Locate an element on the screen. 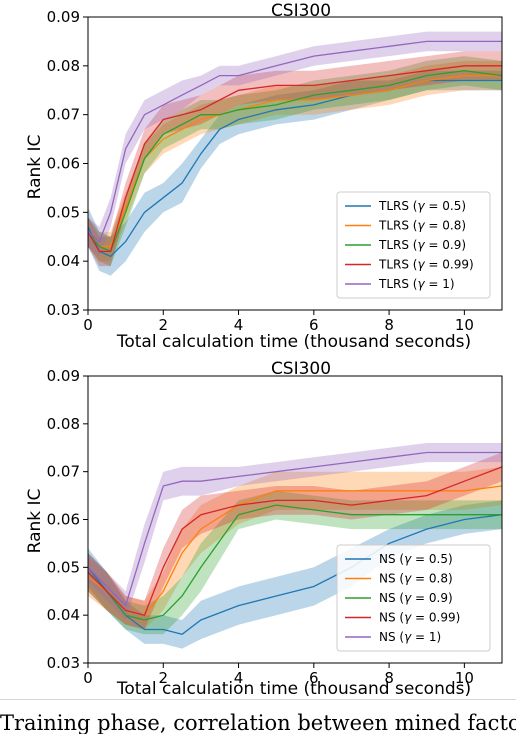  legend-label: NS (γ = 0.9) is located at coordinates (416, 598).